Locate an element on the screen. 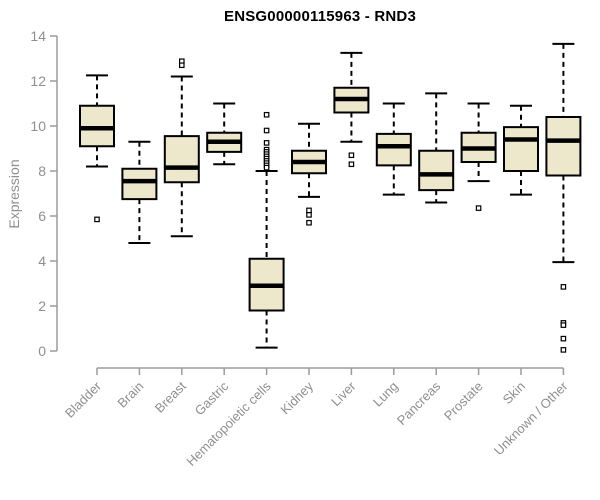 Image resolution: width=600 pixels, height=500 pixels. boxplot-kidney is located at coordinates (309, 174).